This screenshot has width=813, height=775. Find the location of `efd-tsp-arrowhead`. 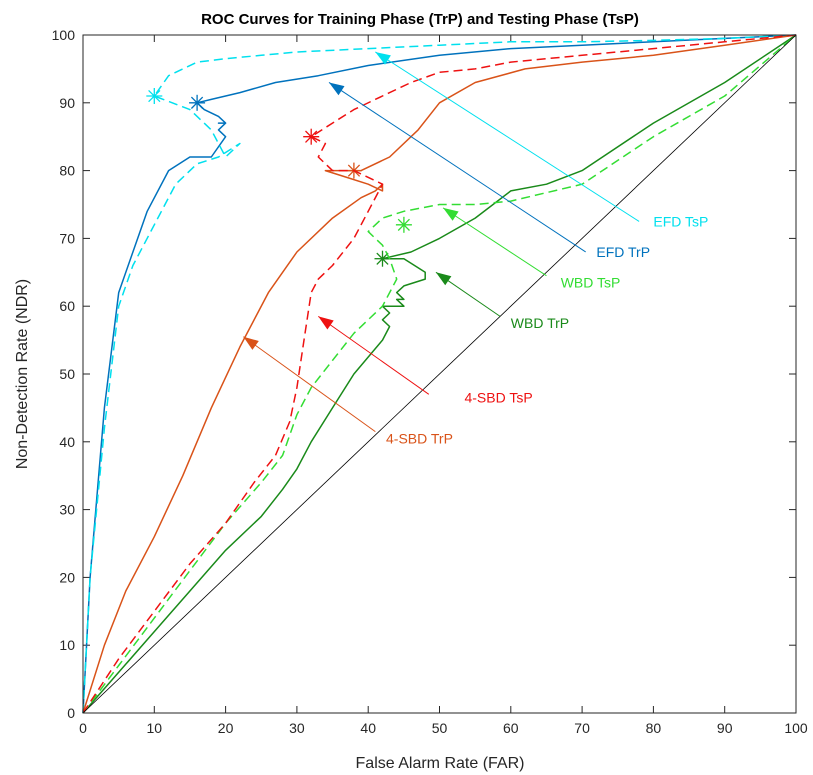

efd-tsp-arrowhead is located at coordinates (383, 58).